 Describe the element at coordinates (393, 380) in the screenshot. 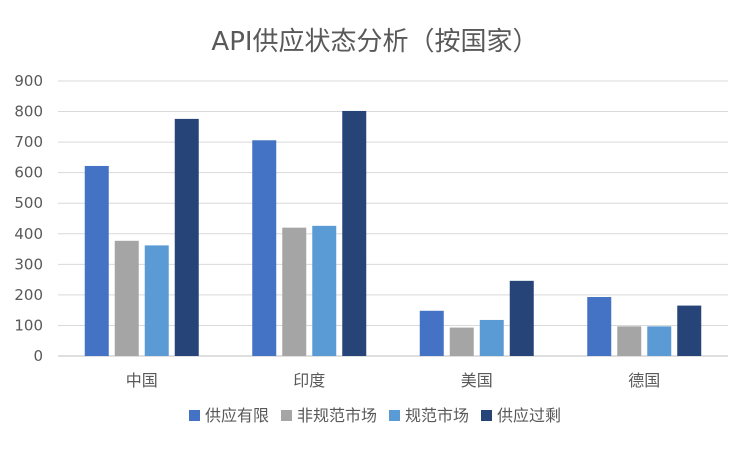

I see `x-axis-categories: 中国 印度 美国 德国` at that location.